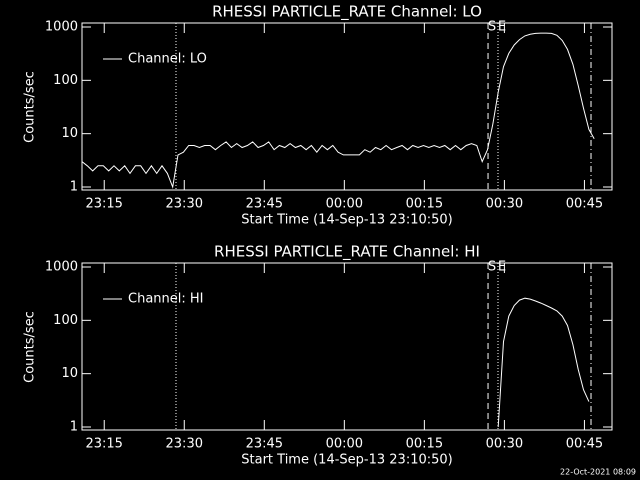  What do you see at coordinates (347, 12) in the screenshot?
I see `chart-title: RHESSI PARTICLE_RATE Channel: LO` at bounding box center [347, 12].